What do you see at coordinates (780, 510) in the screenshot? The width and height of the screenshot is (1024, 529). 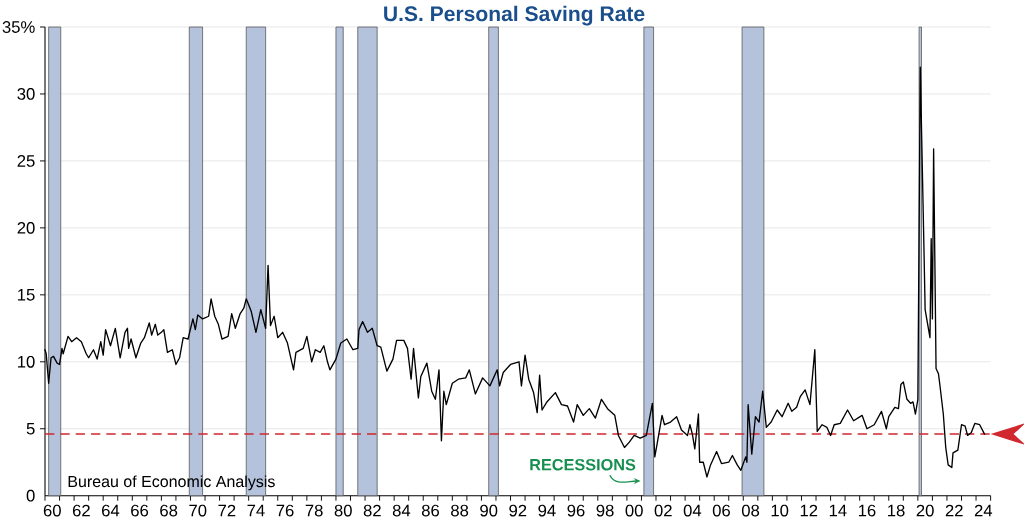 I see `x-tick-label: 10` at bounding box center [780, 510].